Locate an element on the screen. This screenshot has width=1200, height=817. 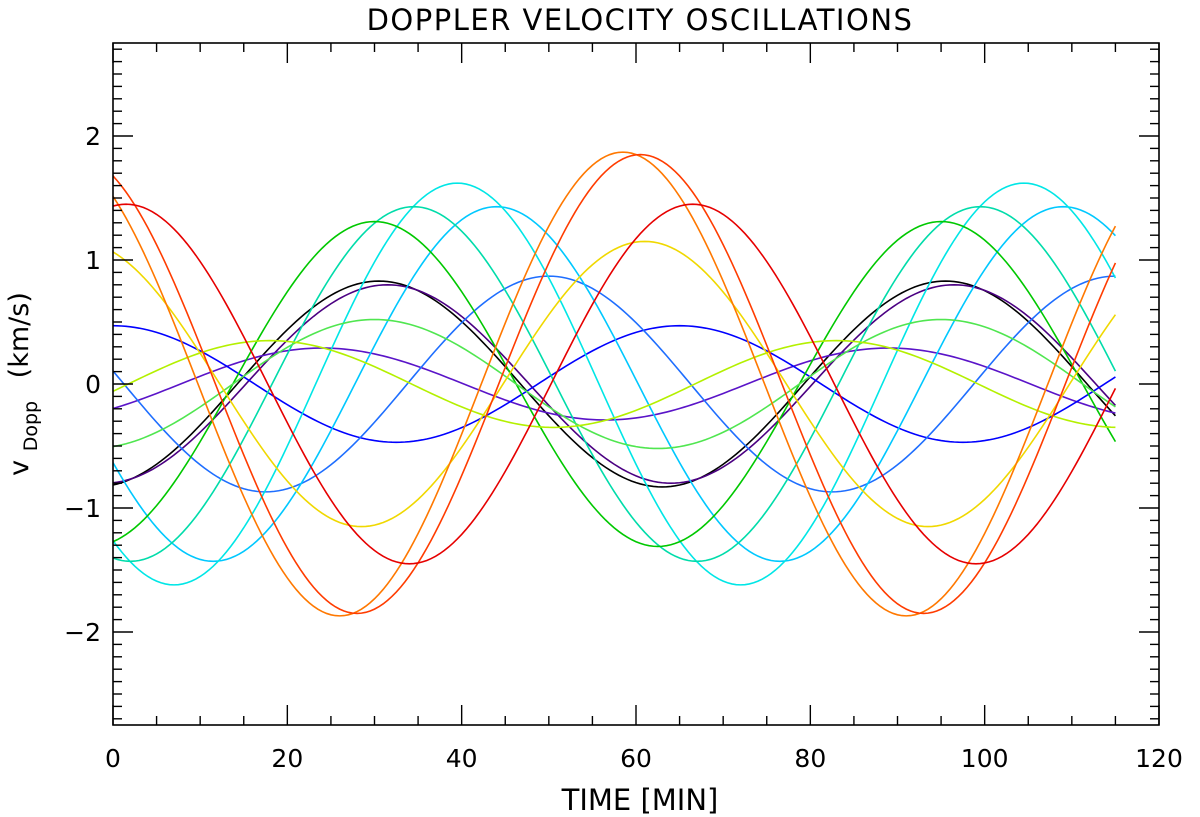
series-line-curve-lime is located at coordinates (614, 384).